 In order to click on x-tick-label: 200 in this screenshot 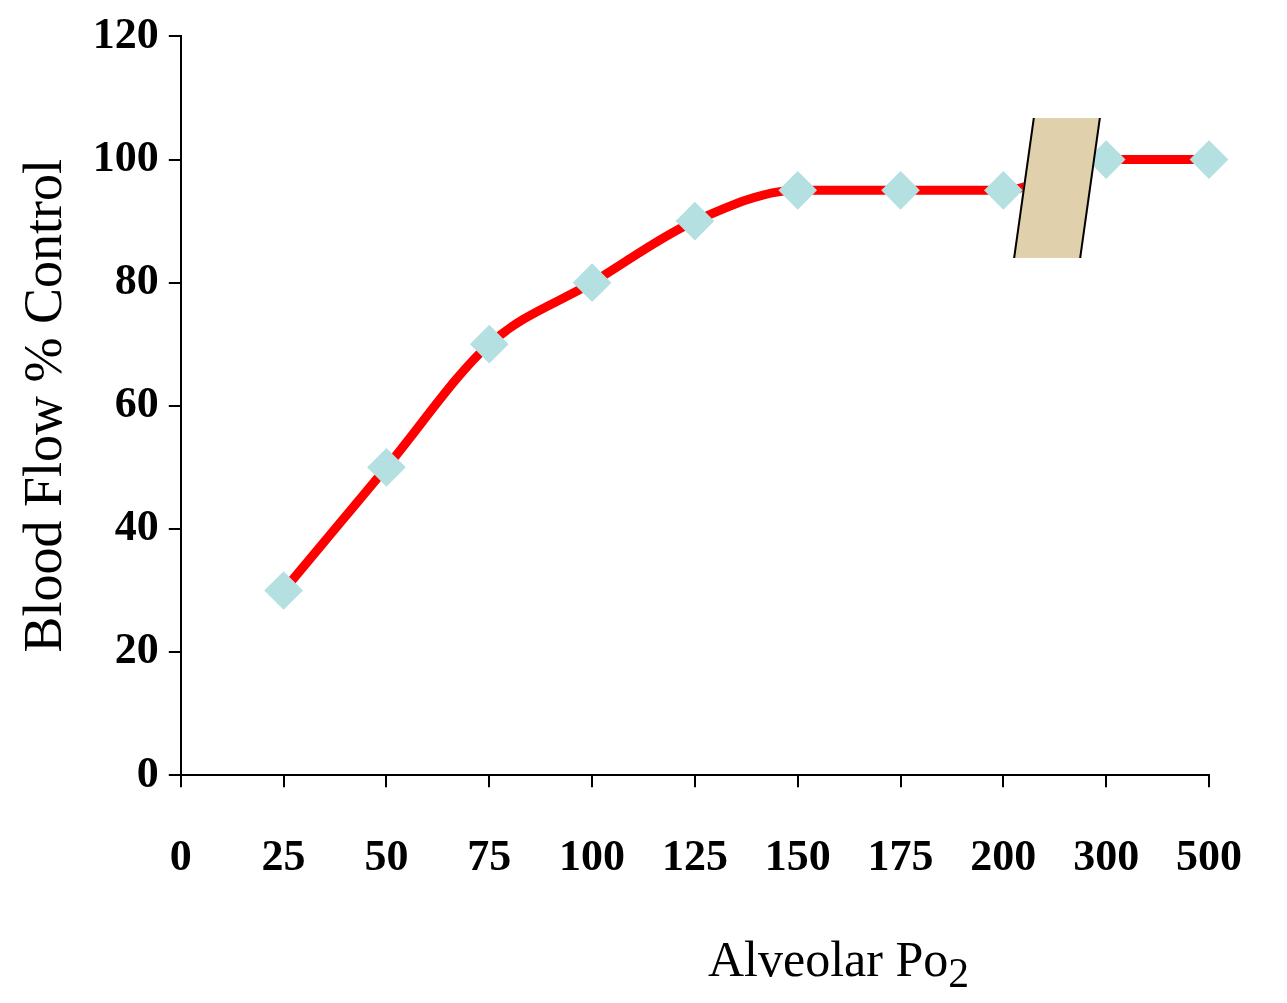, I will do `click(1003, 855)`.